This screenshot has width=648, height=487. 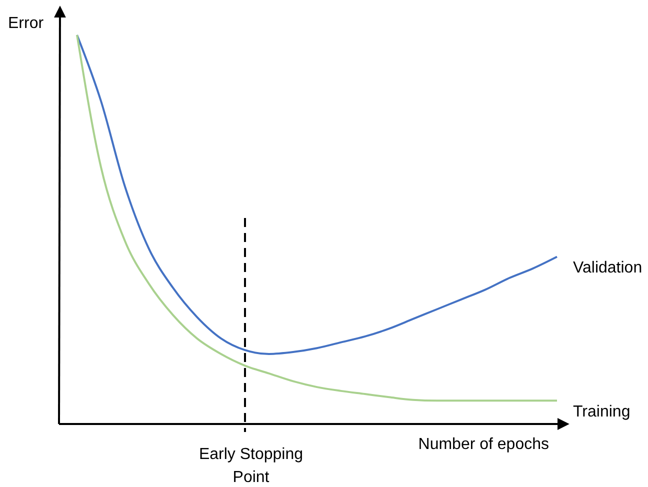 What do you see at coordinates (607, 268) in the screenshot?
I see `series-label: Validation` at bounding box center [607, 268].